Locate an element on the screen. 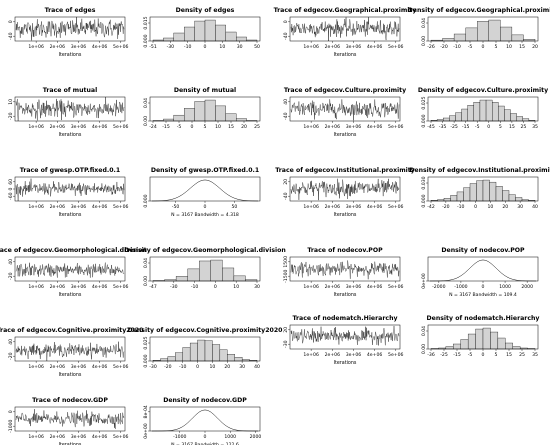 This screenshot has width=550, height=445. y-tick-label: -1500 is located at coordinates (286, 275).